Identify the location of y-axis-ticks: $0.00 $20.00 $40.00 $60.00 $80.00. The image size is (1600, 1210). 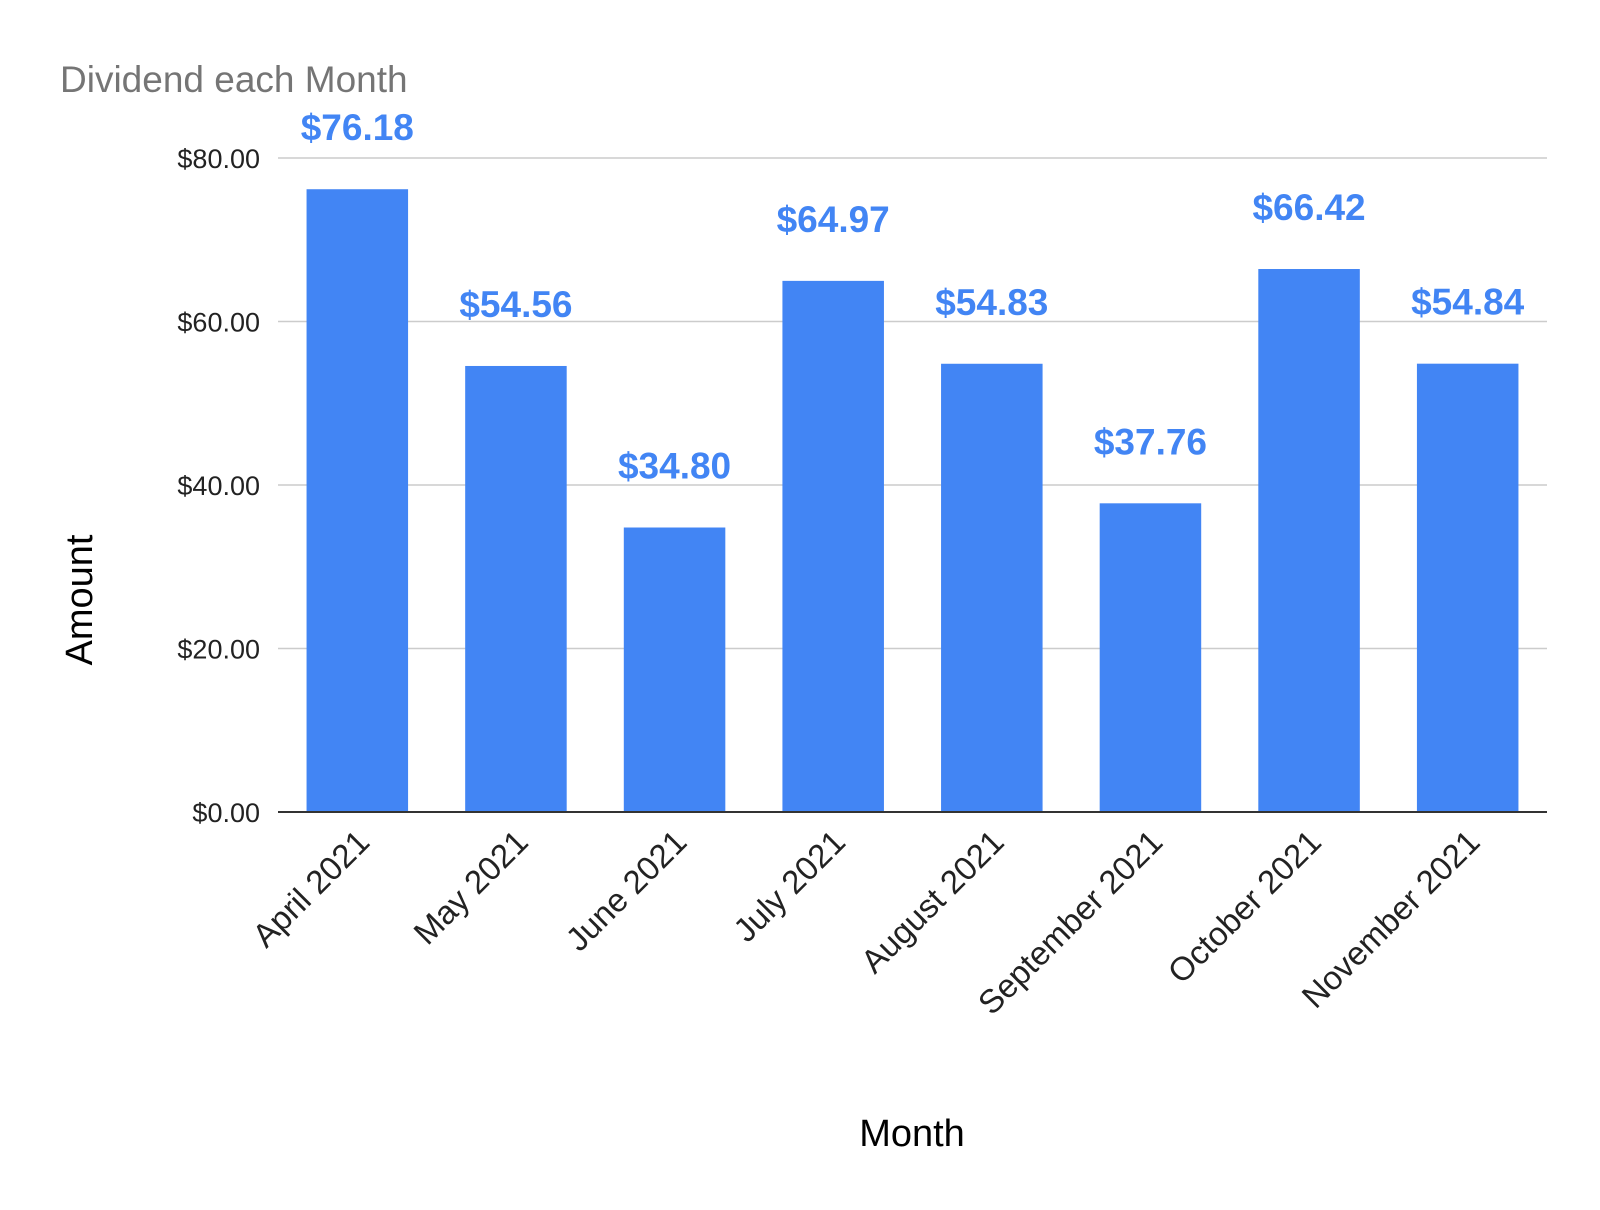
(218, 486).